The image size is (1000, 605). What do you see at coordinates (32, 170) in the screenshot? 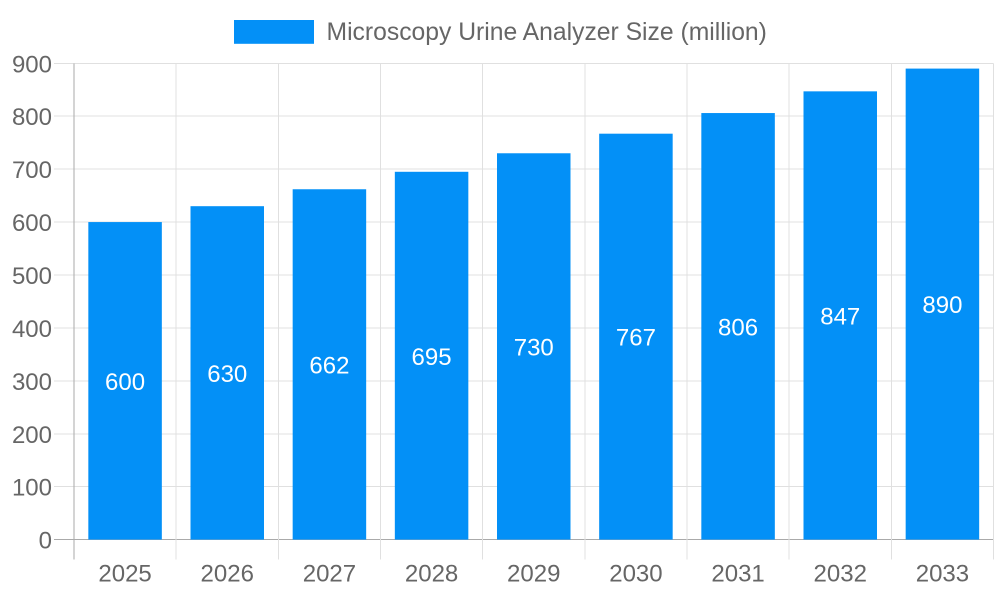
I see `svg-text: 700` at bounding box center [32, 170].